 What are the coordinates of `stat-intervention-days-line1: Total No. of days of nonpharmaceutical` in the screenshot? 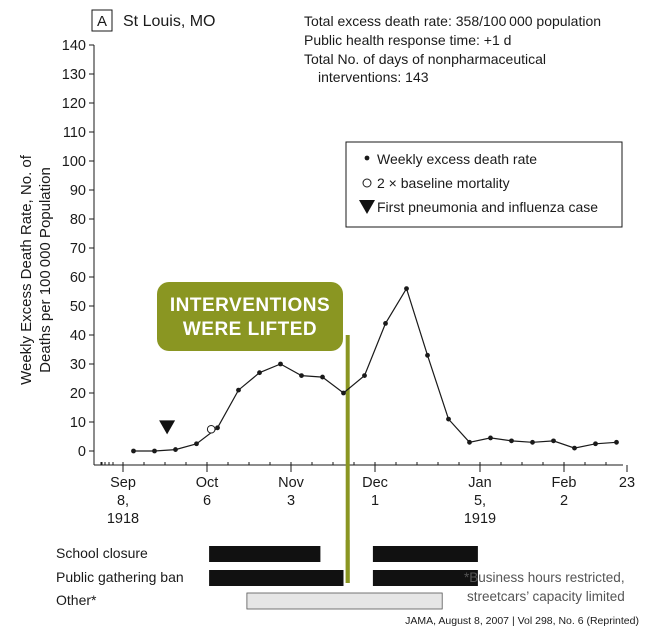 It's located at (425, 59).